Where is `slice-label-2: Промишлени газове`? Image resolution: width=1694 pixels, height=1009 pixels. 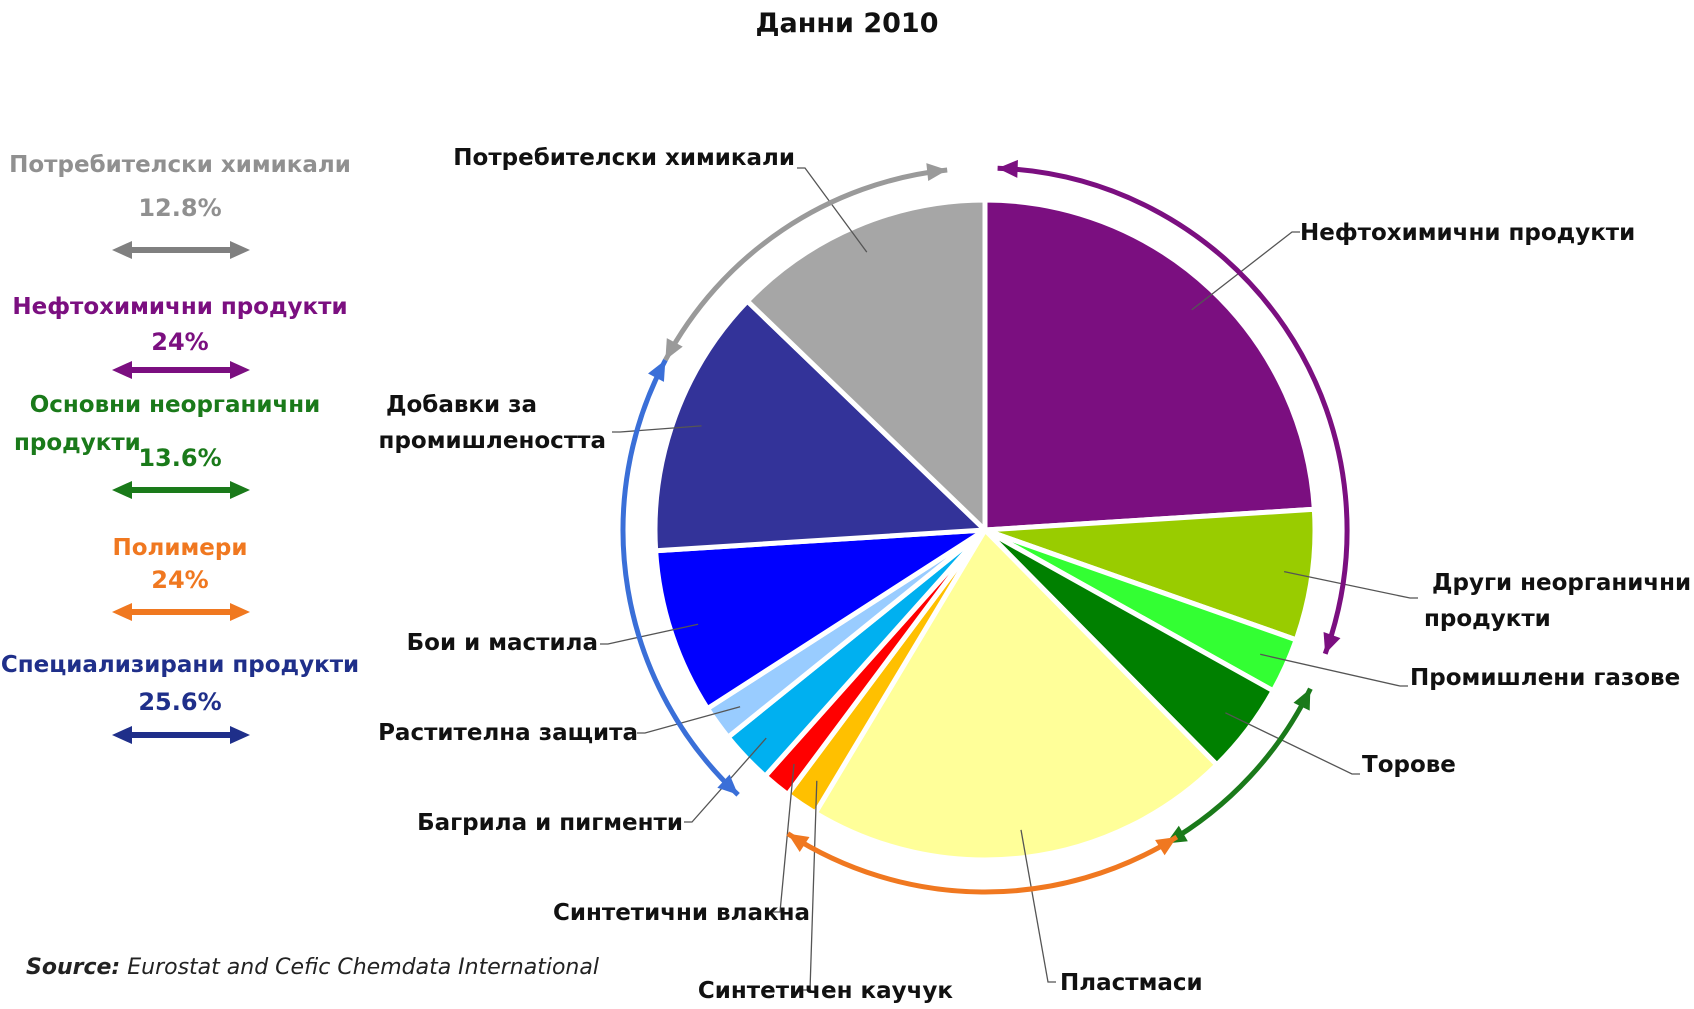 slice-label-2: Промишлени газове is located at coordinates (1545, 678).